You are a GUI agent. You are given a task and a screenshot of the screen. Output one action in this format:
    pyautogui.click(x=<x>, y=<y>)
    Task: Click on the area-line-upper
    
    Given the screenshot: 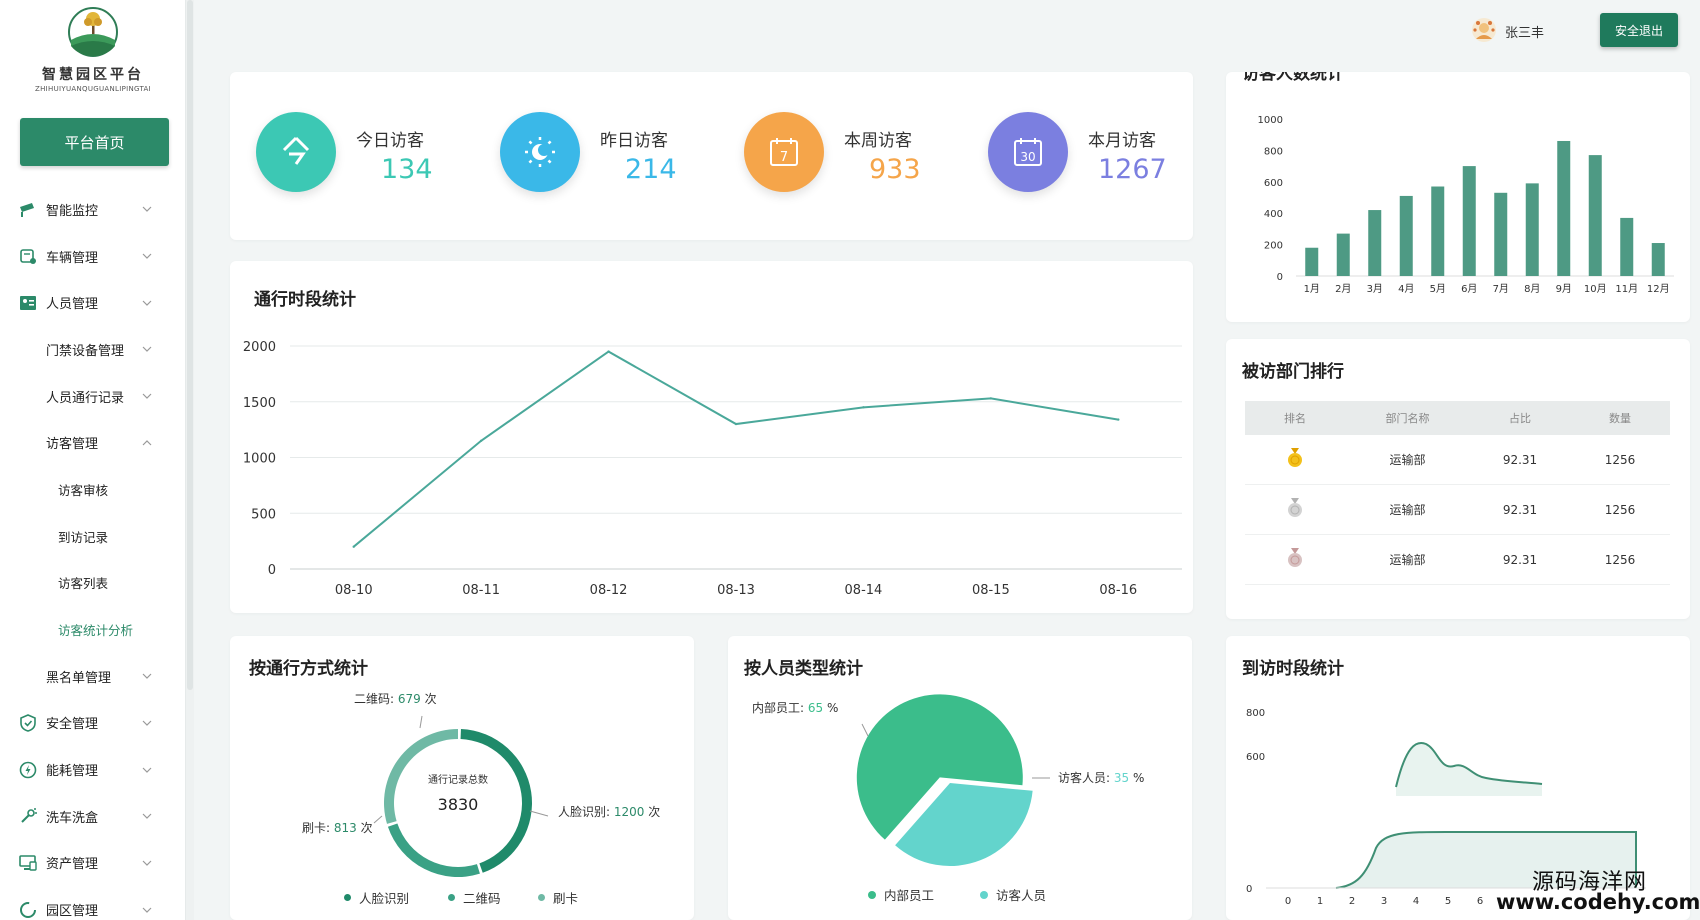 What is the action you would take?
    pyautogui.click(x=1469, y=765)
    